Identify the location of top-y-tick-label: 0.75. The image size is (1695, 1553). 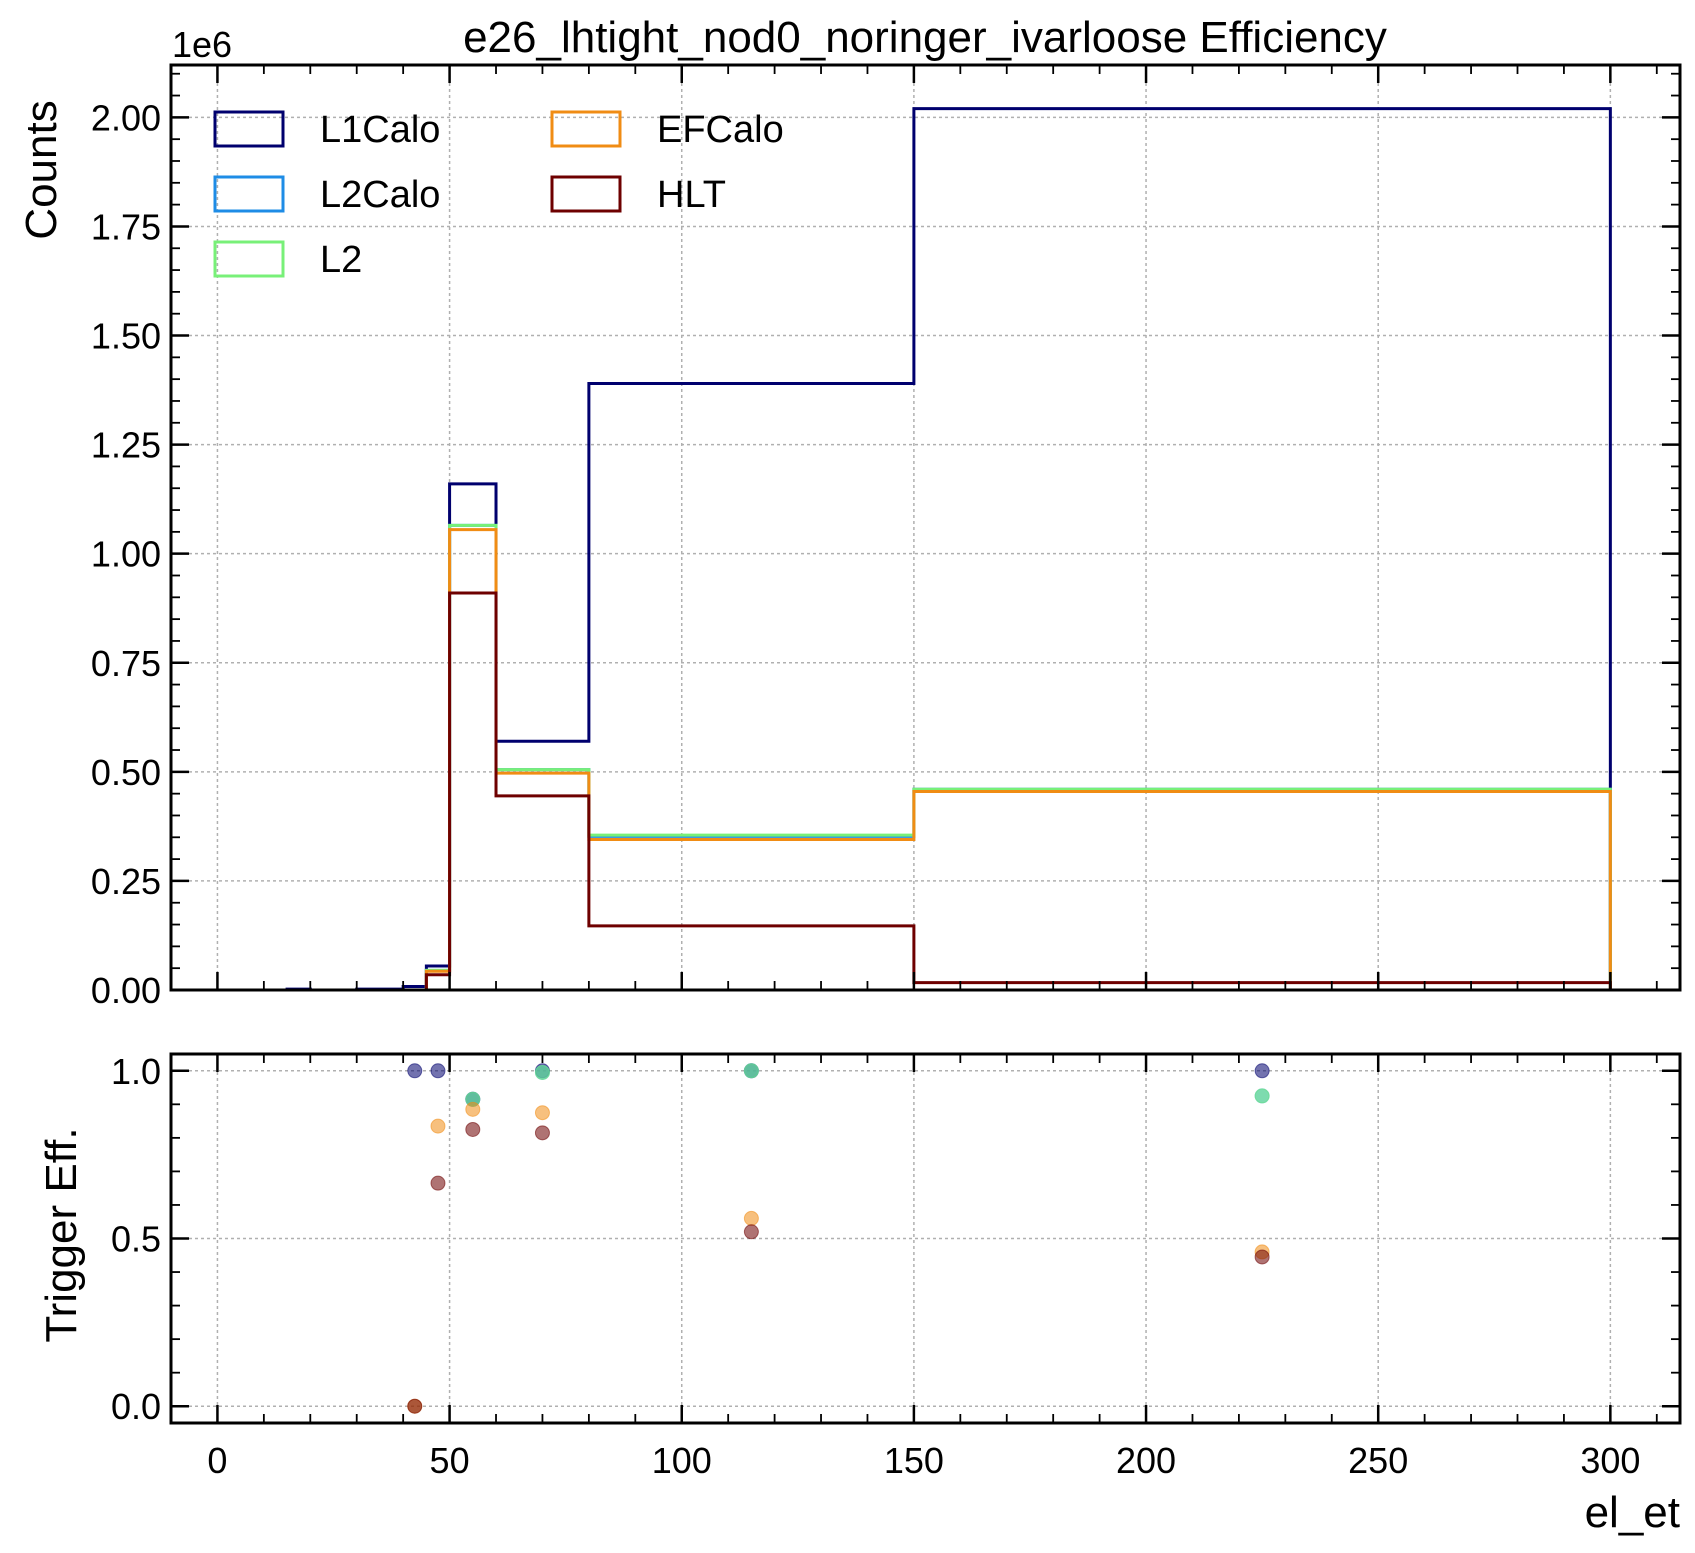
(126, 663).